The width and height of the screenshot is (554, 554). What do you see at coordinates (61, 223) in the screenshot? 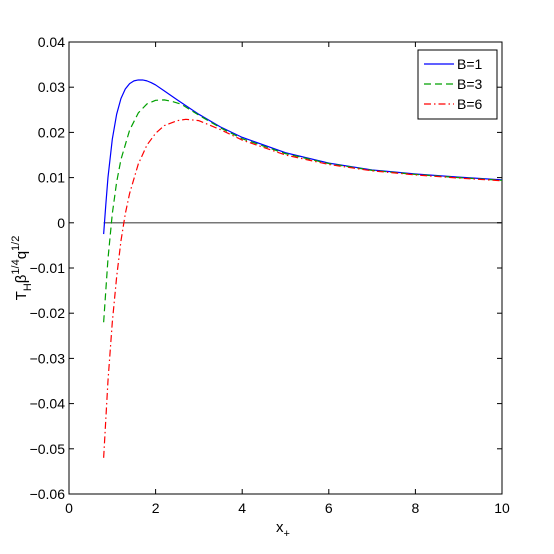
I see `y-tick-label: 0` at bounding box center [61, 223].